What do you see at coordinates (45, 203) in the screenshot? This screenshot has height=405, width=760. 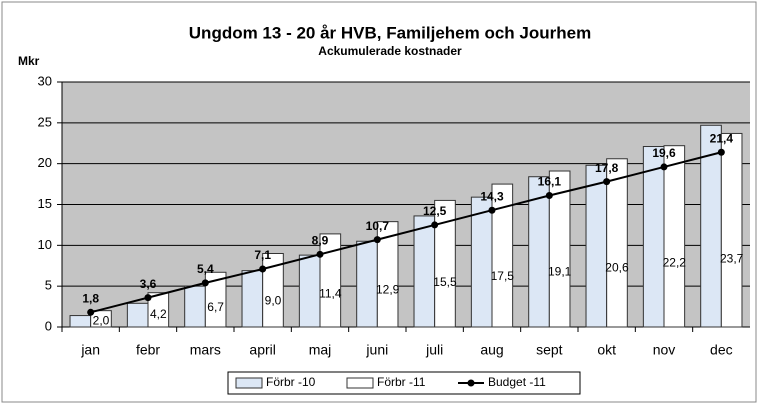 I see `y-tick-label: 15` at bounding box center [45, 203].